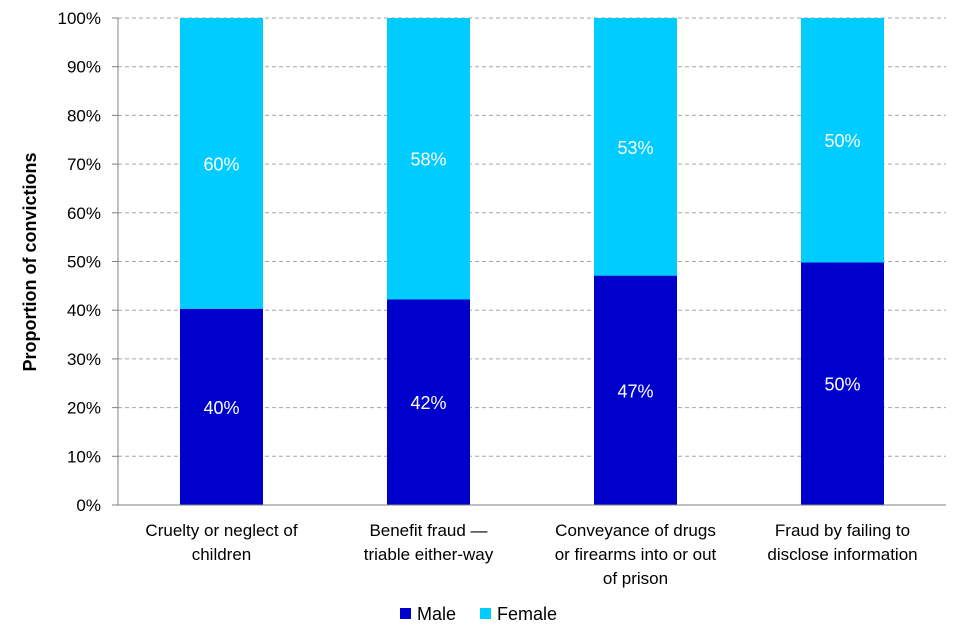 The image size is (960, 640). I want to click on x-category-label: Conveyance of drugs, so click(635, 530).